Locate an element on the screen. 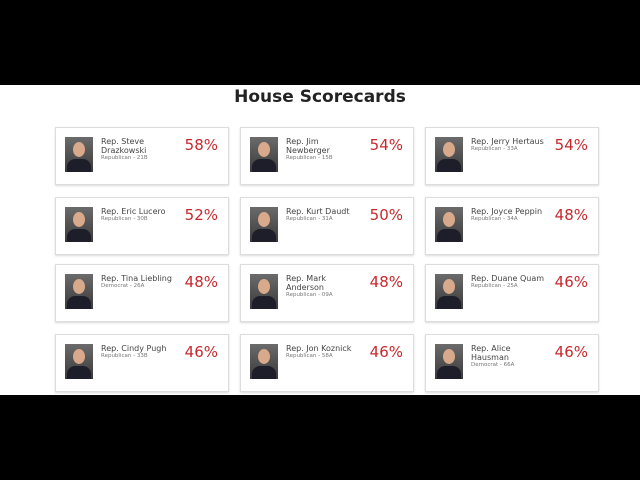  name-block: Rep. Steve Drazkowski Republican - 21B is located at coordinates (140, 149).